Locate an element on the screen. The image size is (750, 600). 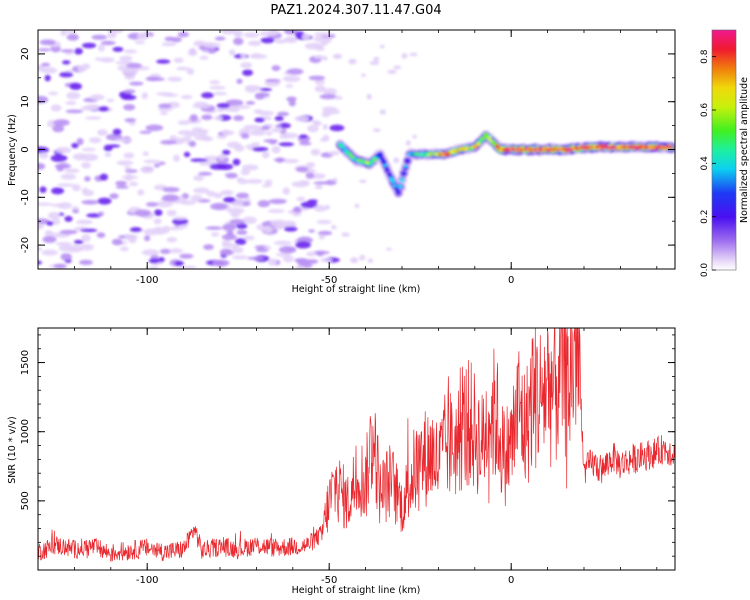
spectrogram-y-axis-label: Frequency (Hz) is located at coordinates (12, 150).